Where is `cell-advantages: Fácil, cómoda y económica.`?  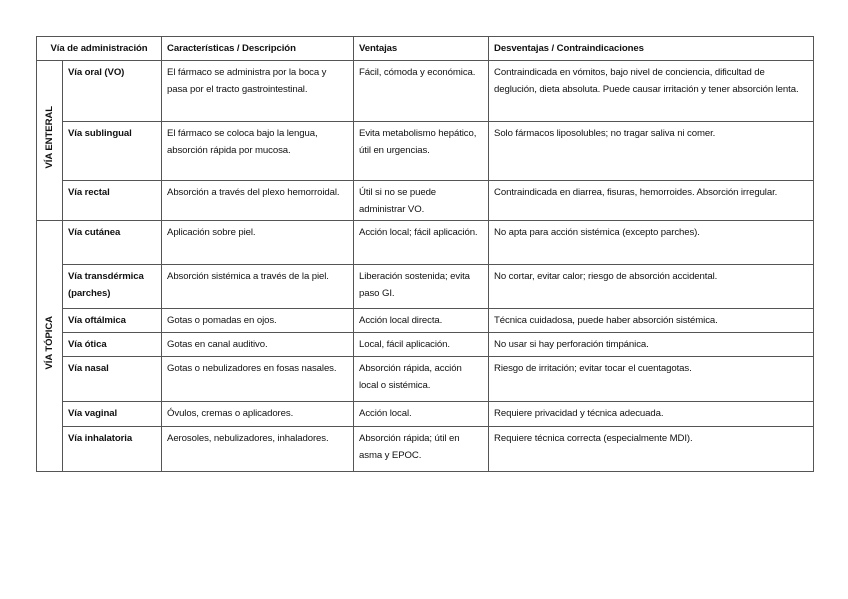
cell-advantages: Fácil, cómoda y económica. is located at coordinates (421, 91).